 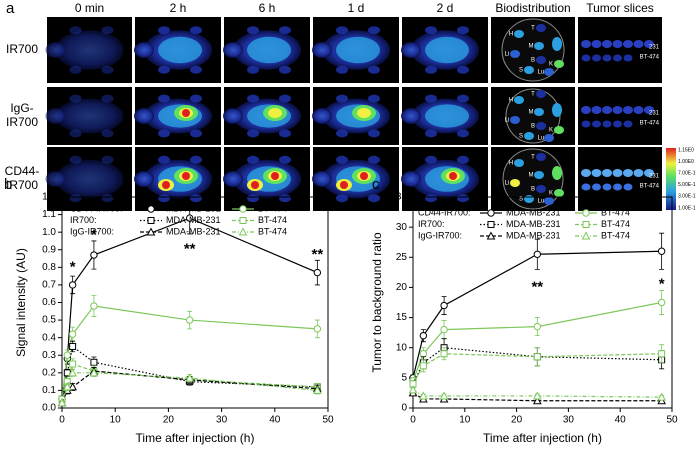 I want to click on x-tick-label: 20, so click(x=169, y=420).